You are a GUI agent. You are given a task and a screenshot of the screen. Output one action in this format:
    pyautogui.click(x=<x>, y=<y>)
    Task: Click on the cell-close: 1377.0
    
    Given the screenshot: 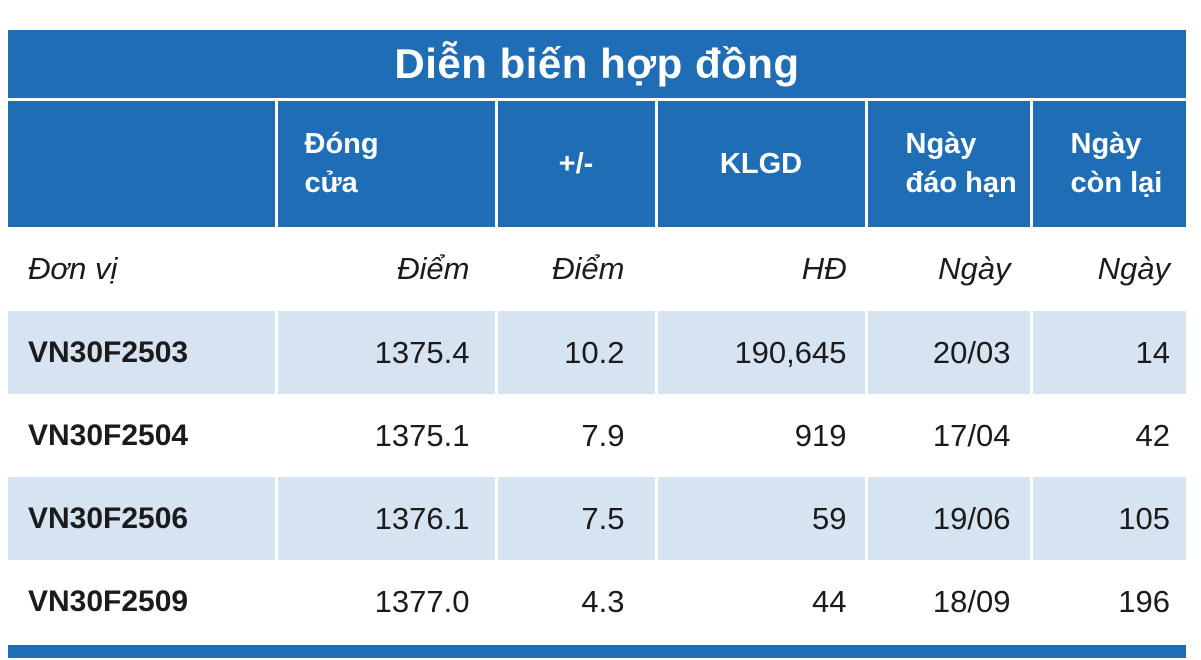 What is the action you would take?
    pyautogui.click(x=387, y=601)
    